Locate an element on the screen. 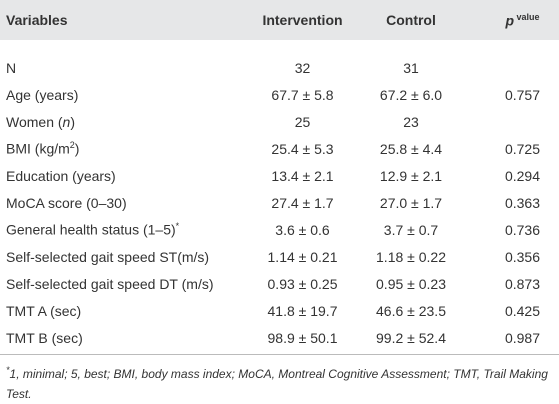  control-value: 3.7 ± 0.7 is located at coordinates (411, 229).